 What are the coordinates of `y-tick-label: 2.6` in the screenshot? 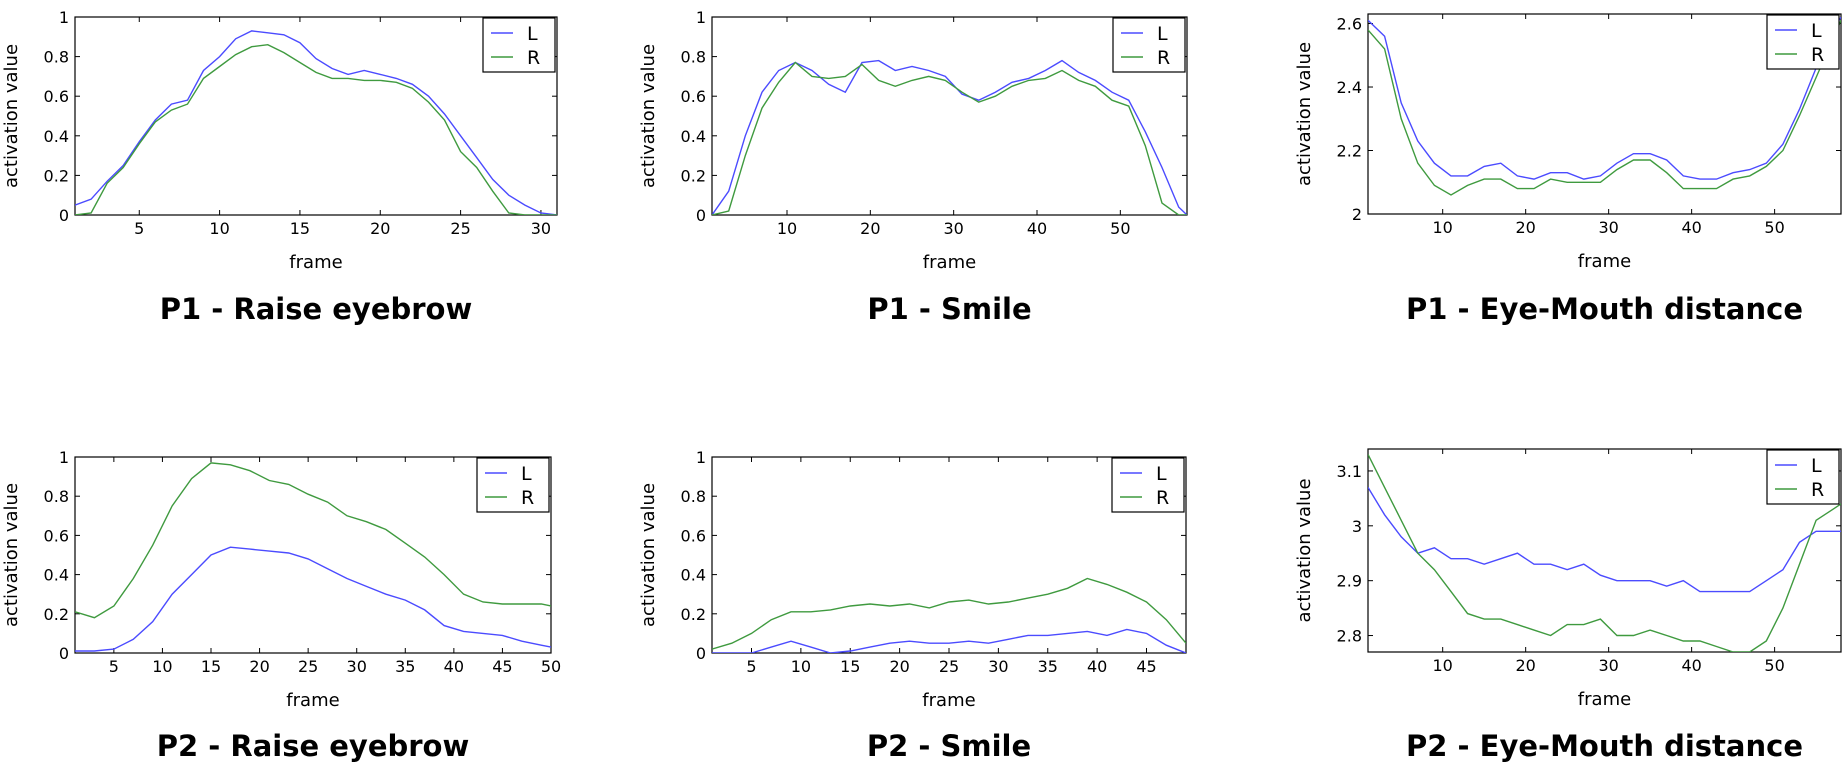 It's located at (1349, 24).